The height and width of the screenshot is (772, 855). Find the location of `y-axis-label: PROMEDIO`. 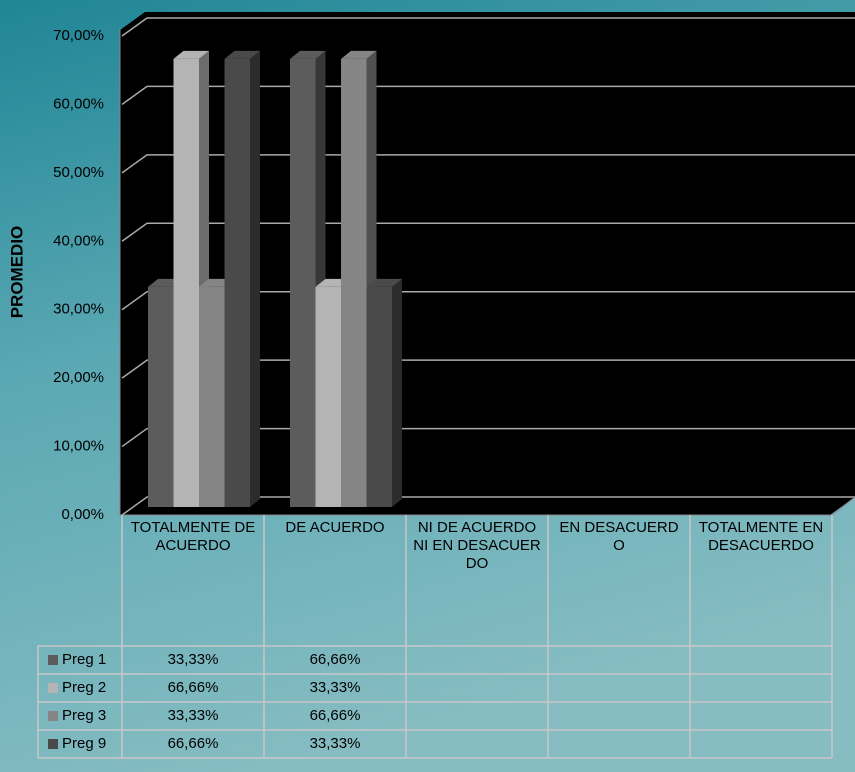

y-axis-label: PROMEDIO is located at coordinates (16, 272).